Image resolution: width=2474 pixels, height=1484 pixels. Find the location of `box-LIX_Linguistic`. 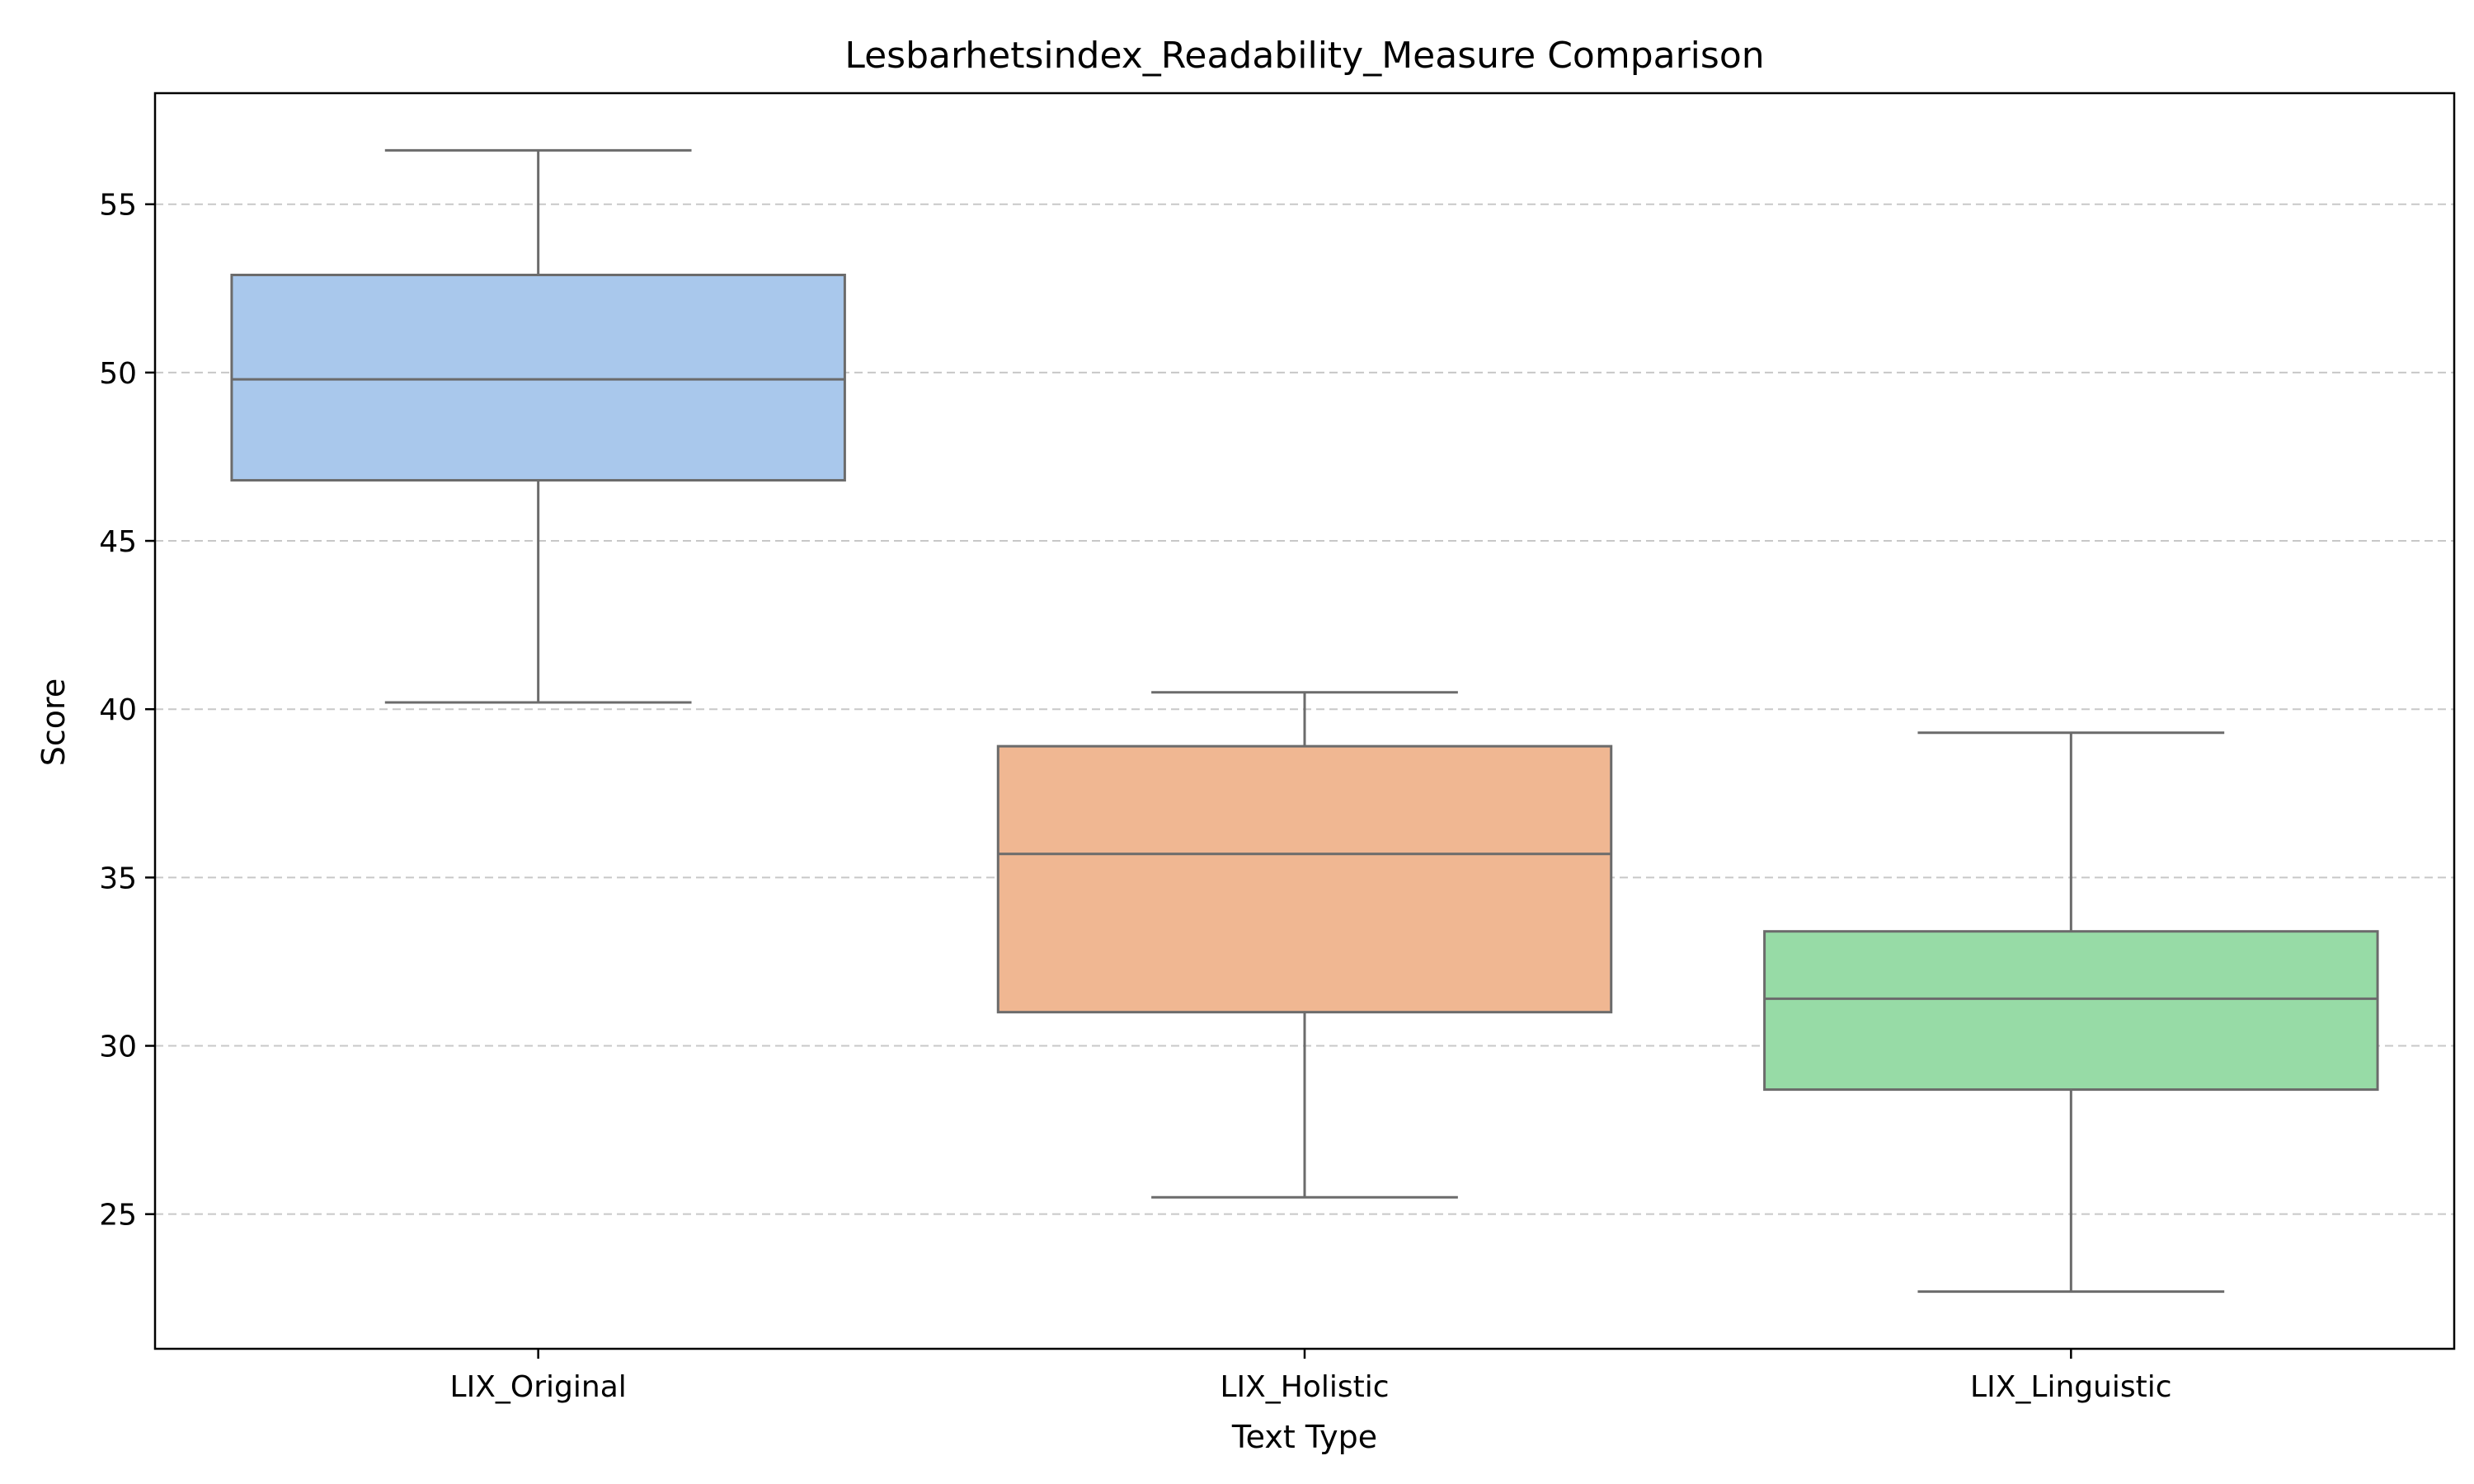

box-LIX_Linguistic is located at coordinates (2071, 1012).